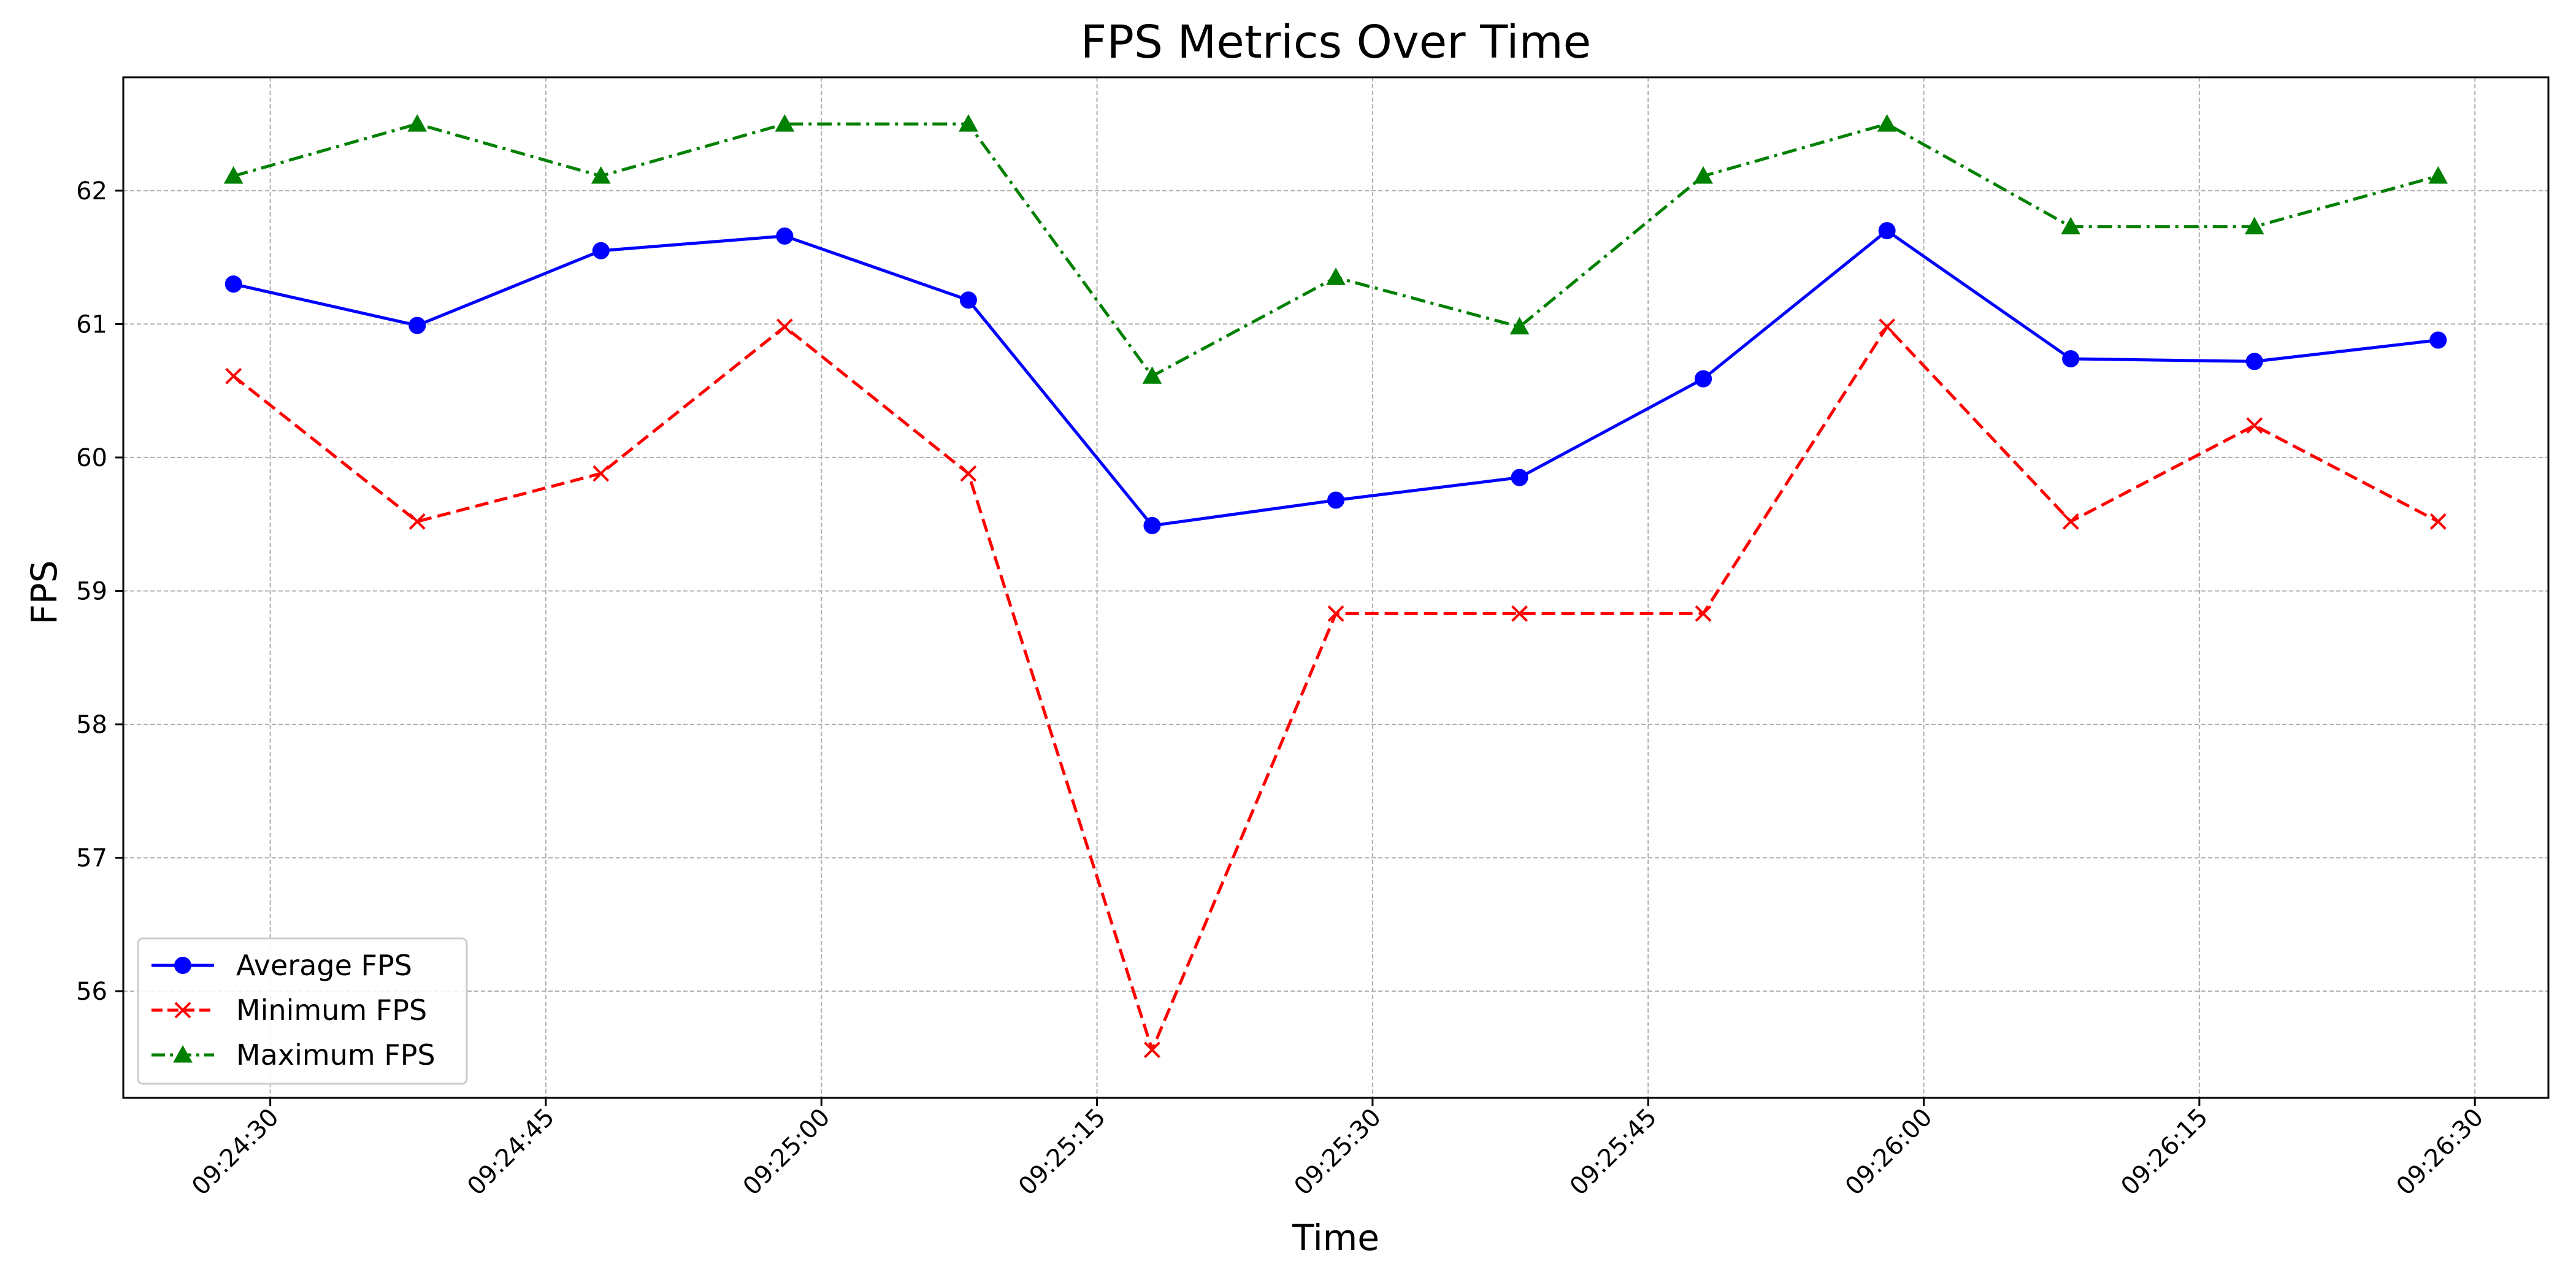 Image resolution: width=2576 pixels, height=1288 pixels. I want to click on legend-box, so click(302, 1011).